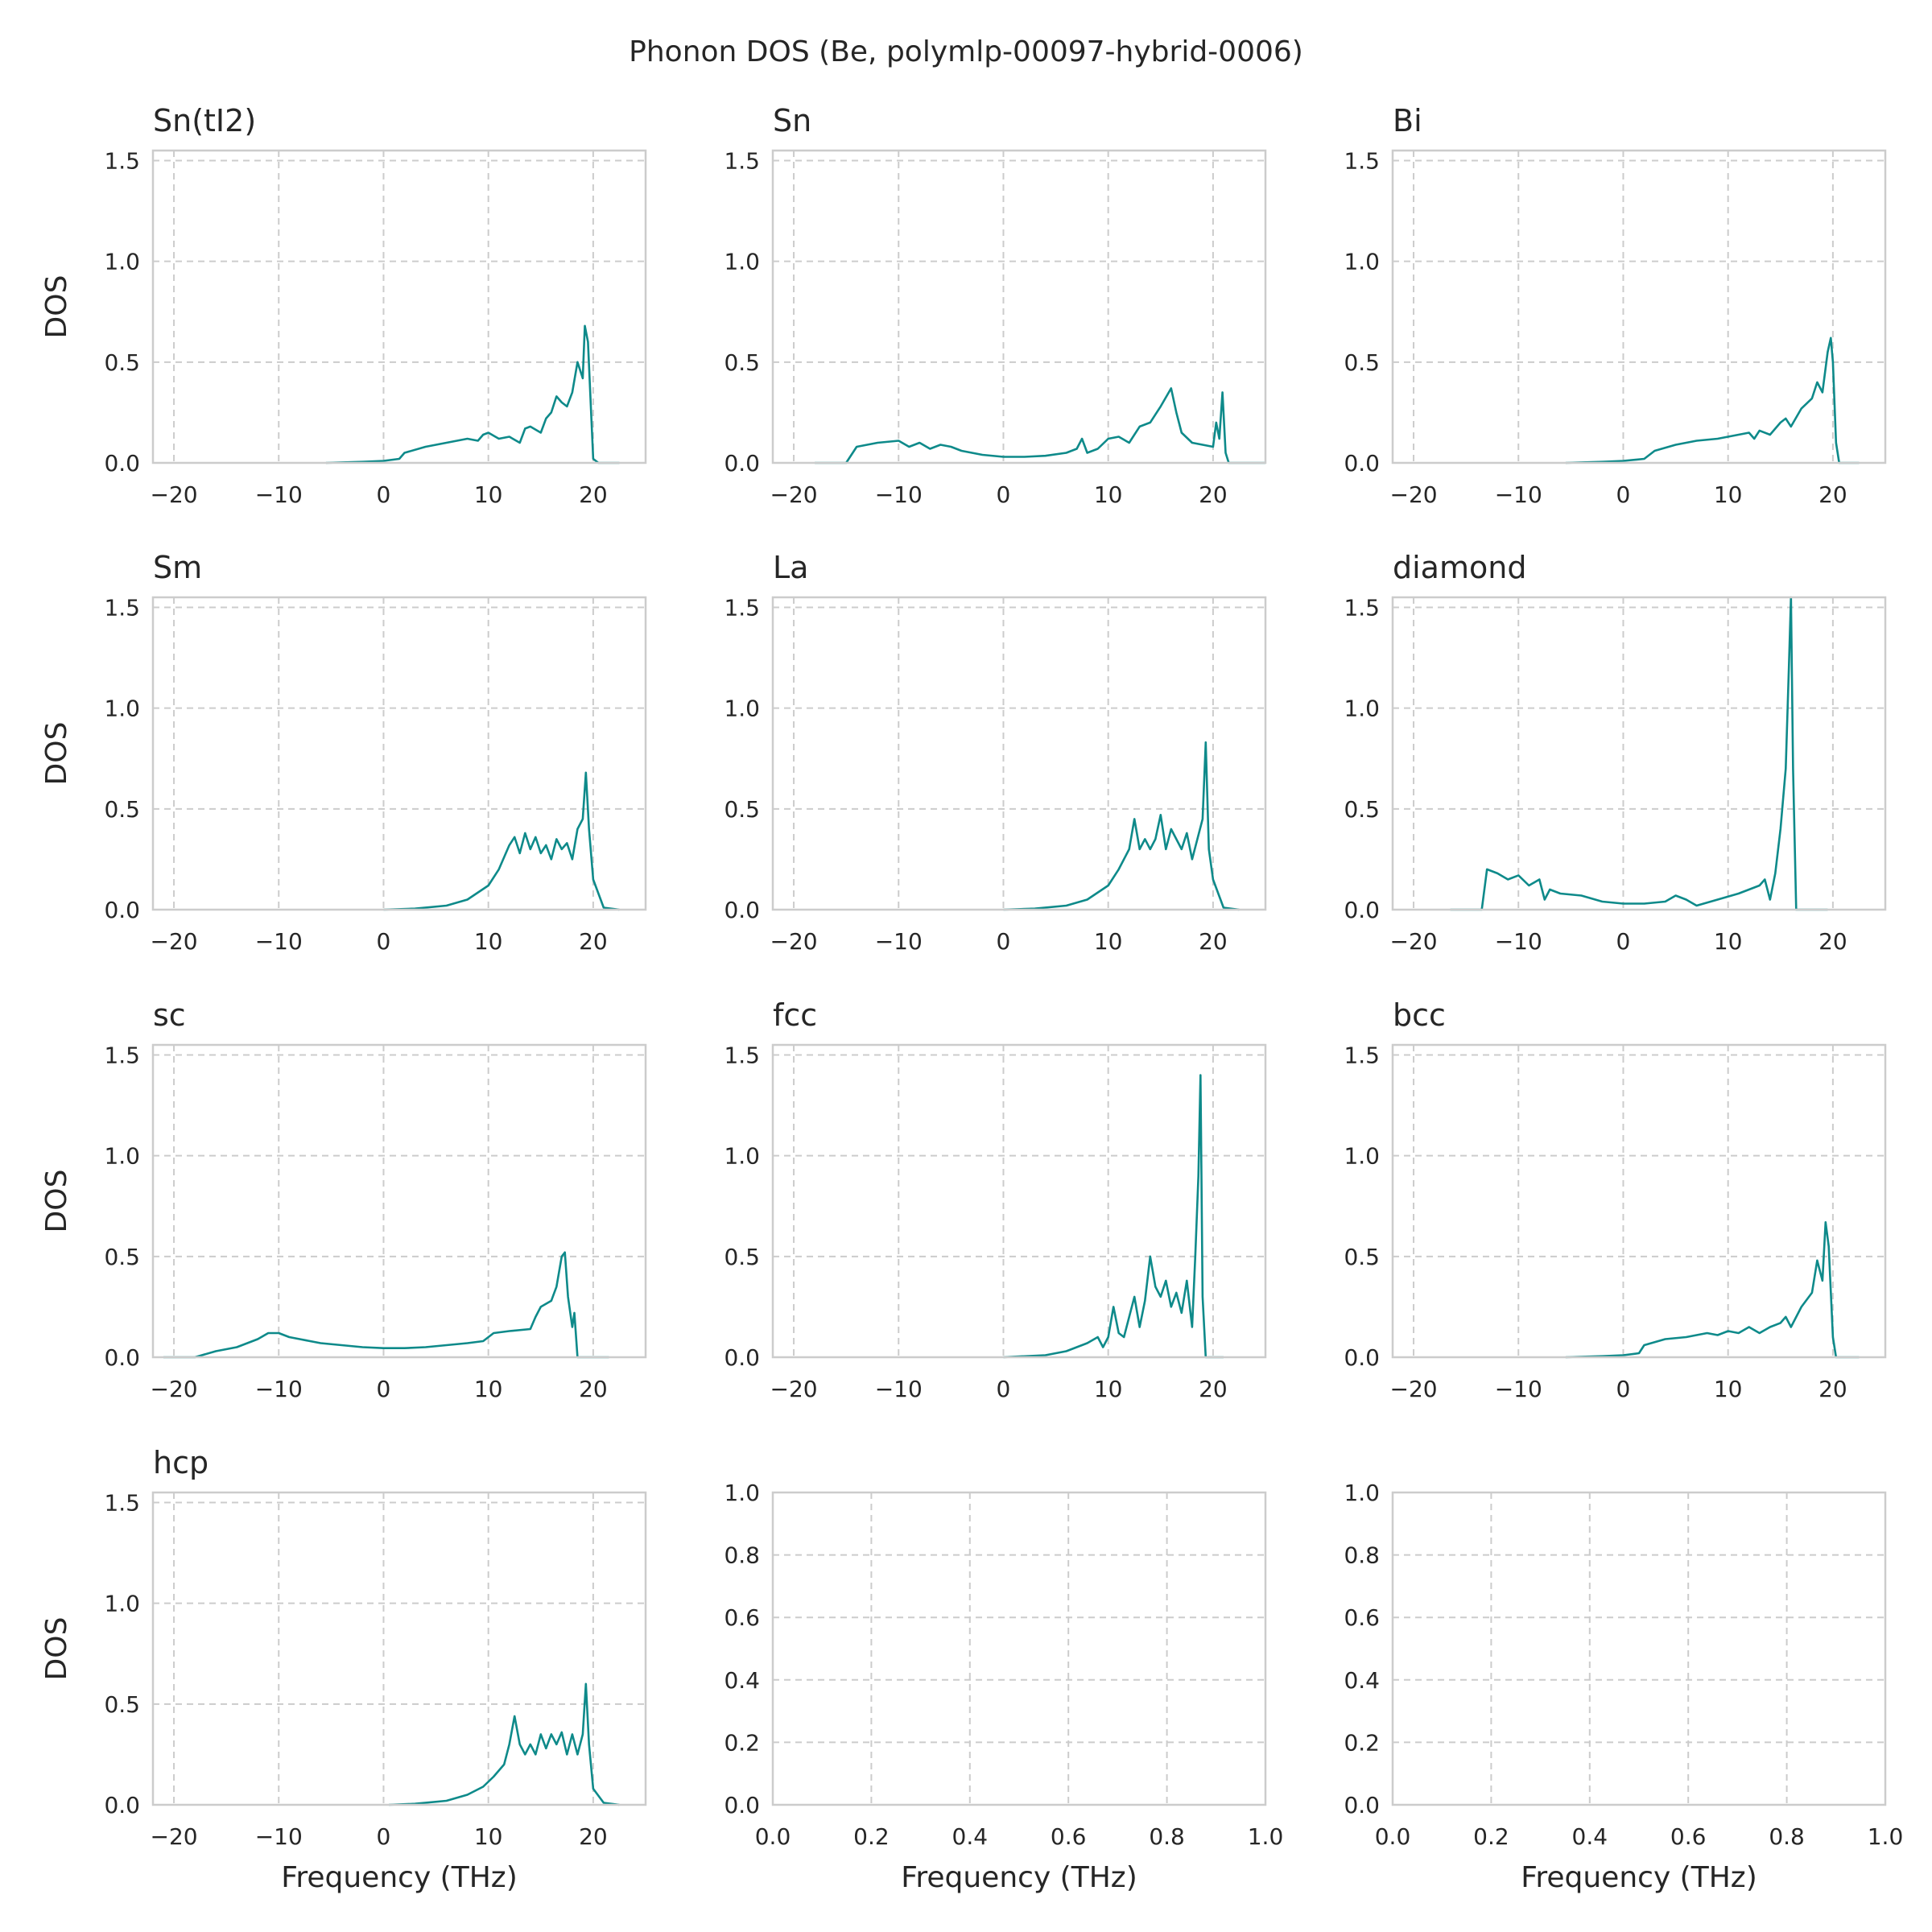 The height and width of the screenshot is (1932, 1932). Describe the element at coordinates (1362, 1617) in the screenshot. I see `y-tick-label: 0.6` at that location.